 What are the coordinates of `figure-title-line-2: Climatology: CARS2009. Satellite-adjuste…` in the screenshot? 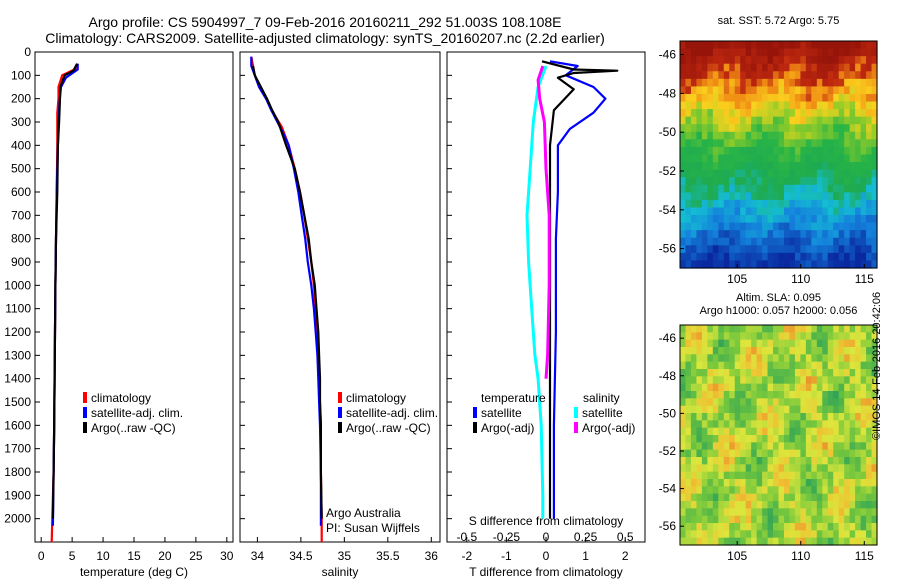 It's located at (325, 38).